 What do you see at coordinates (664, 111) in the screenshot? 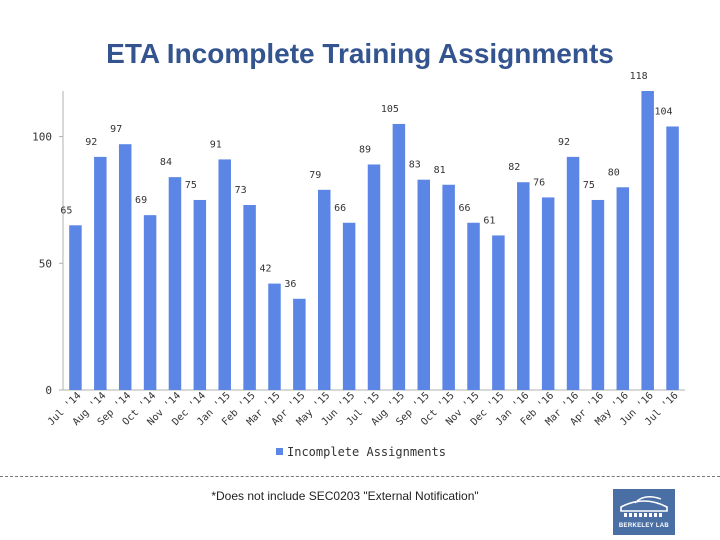
I see `data-label: 104` at bounding box center [664, 111].